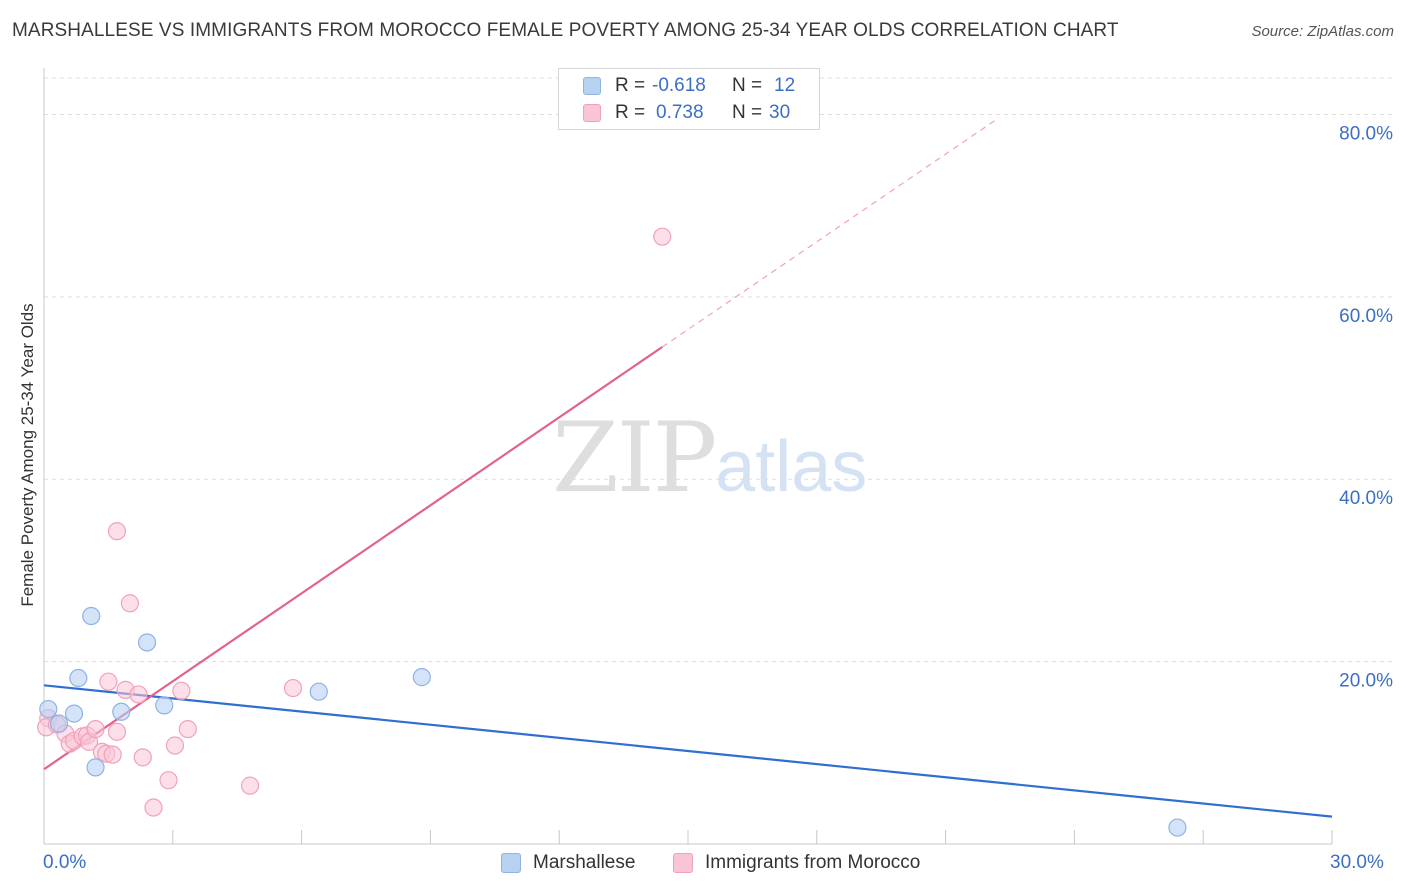  What do you see at coordinates (1366, 407) in the screenshot?
I see `y-tick-labels: 20.0% 40.0% 60.0% 80.0%` at bounding box center [1366, 407].